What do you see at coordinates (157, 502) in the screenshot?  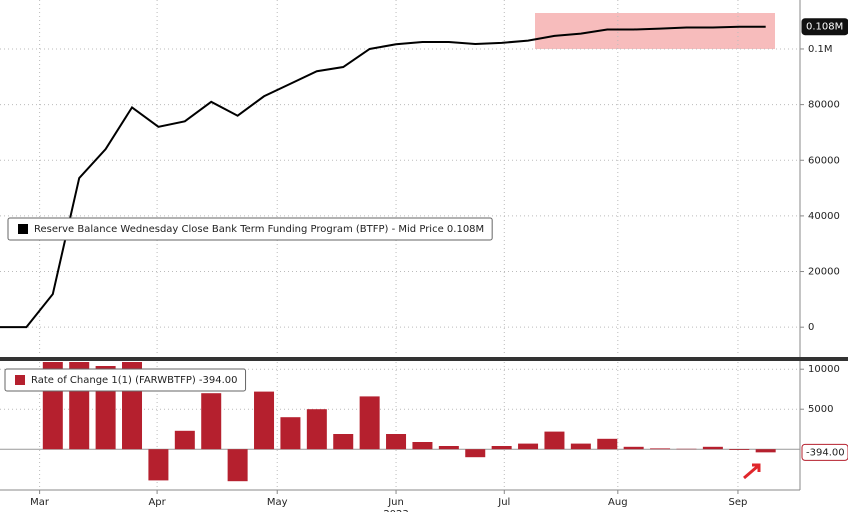 I see `x-tick-label: Apr` at bounding box center [157, 502].